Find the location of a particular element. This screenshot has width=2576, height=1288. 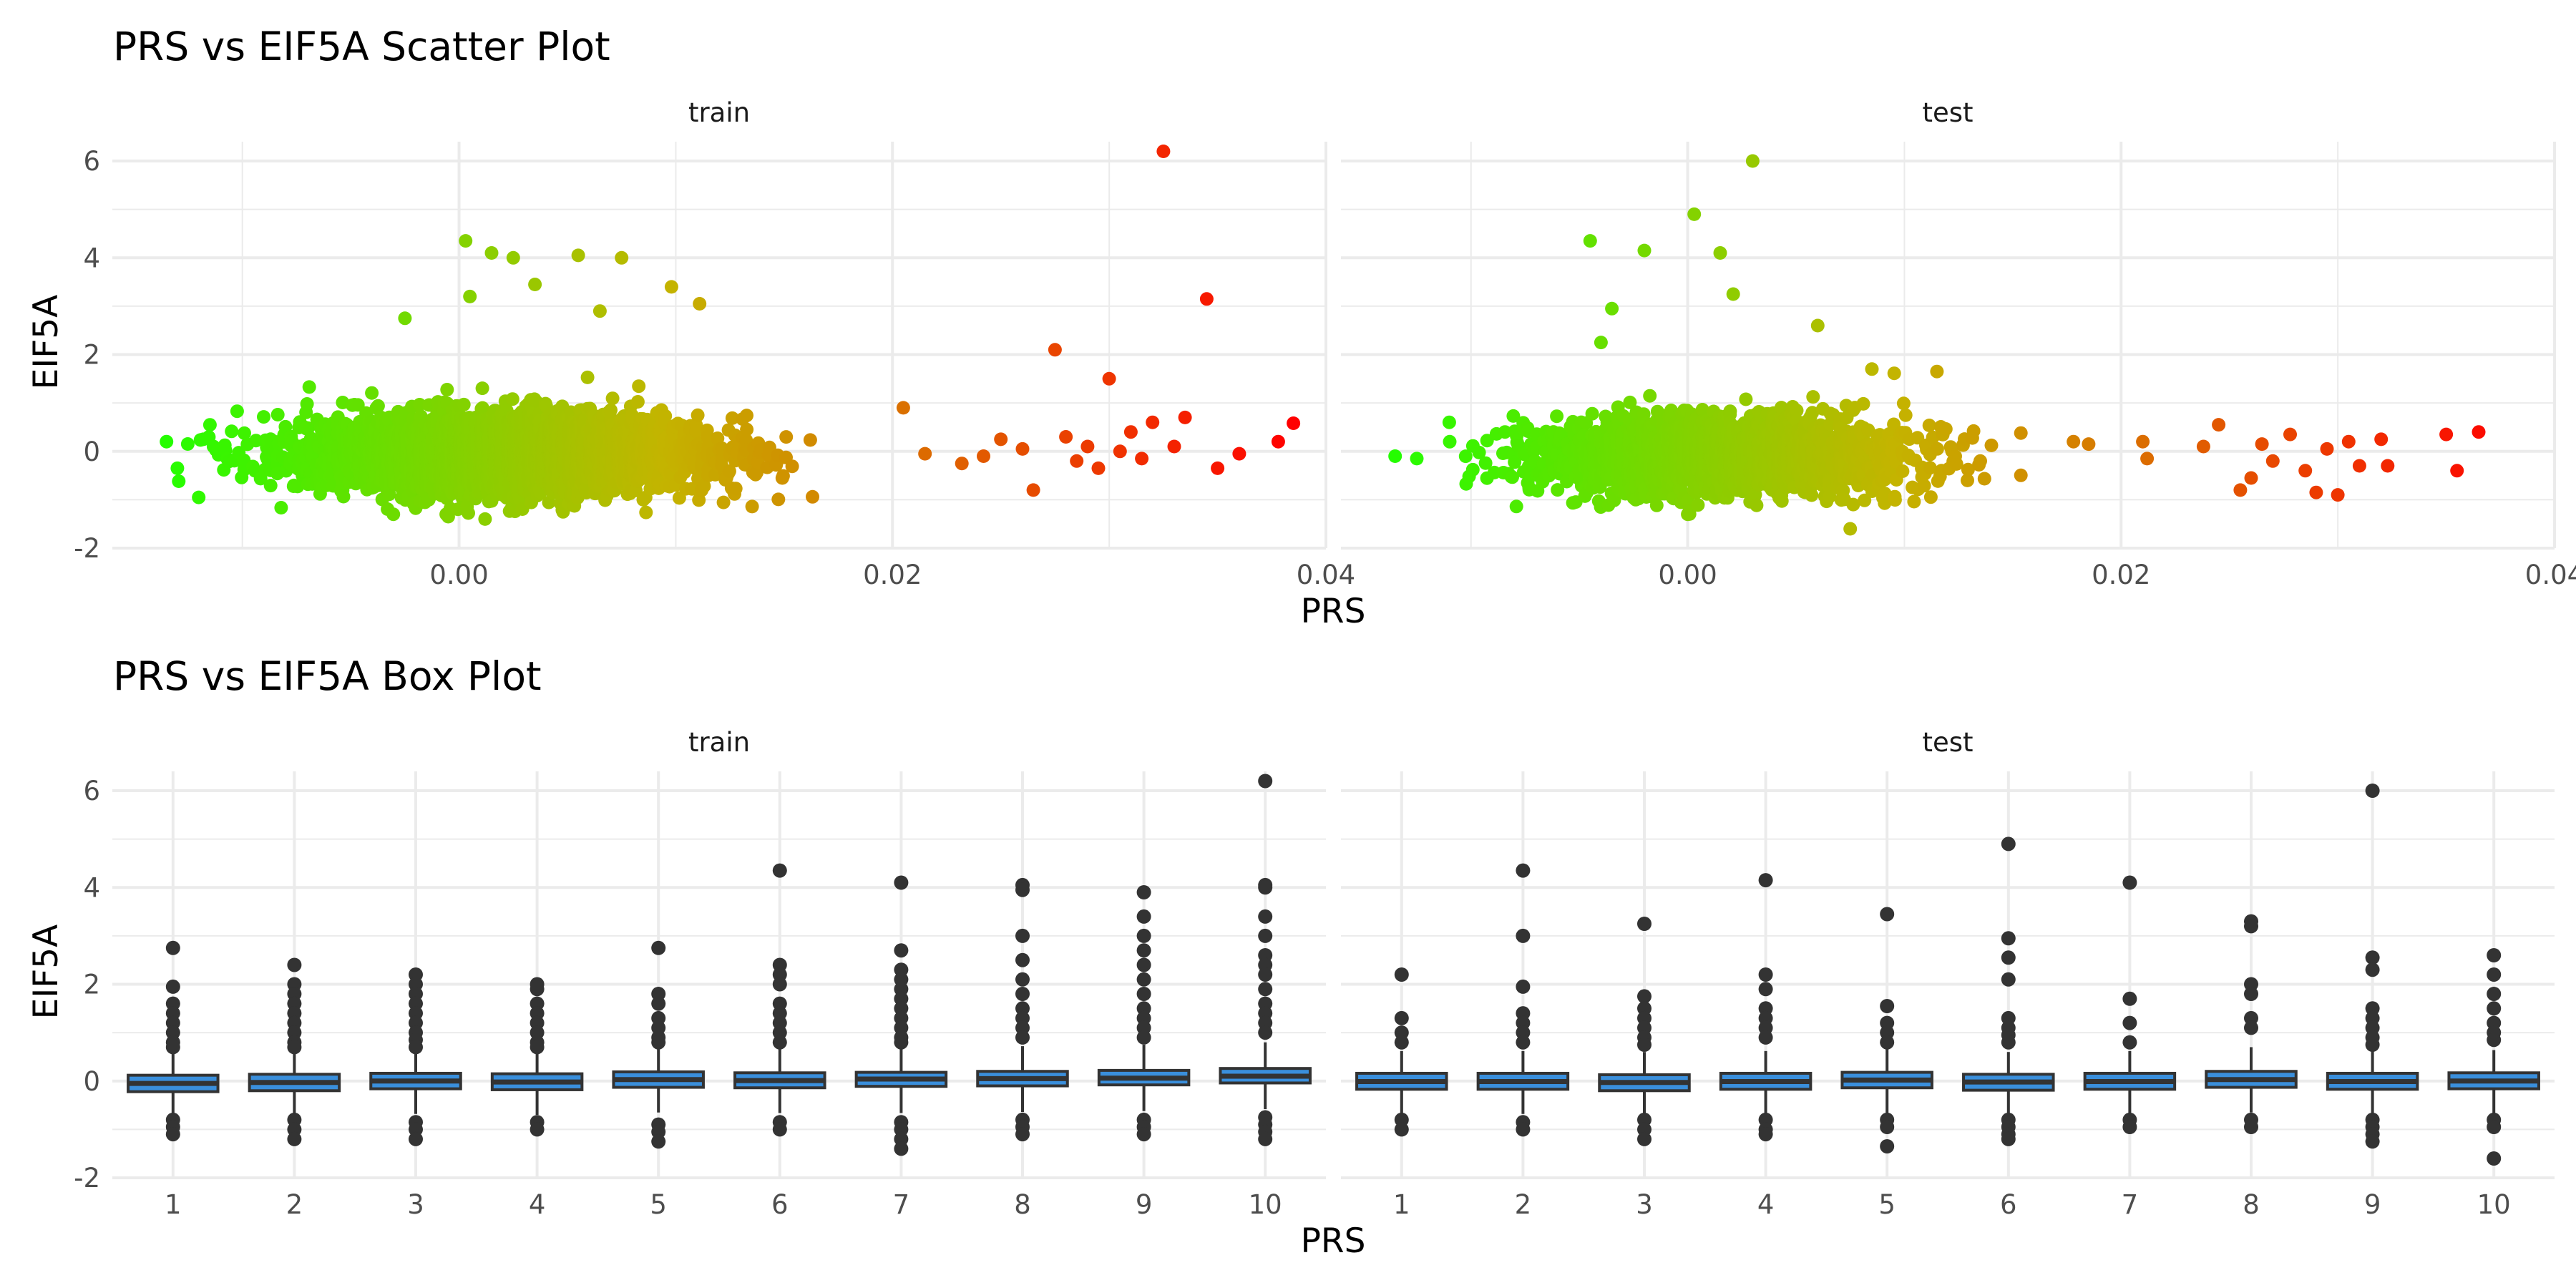

scatter-strip-test: test is located at coordinates (1947, 112).